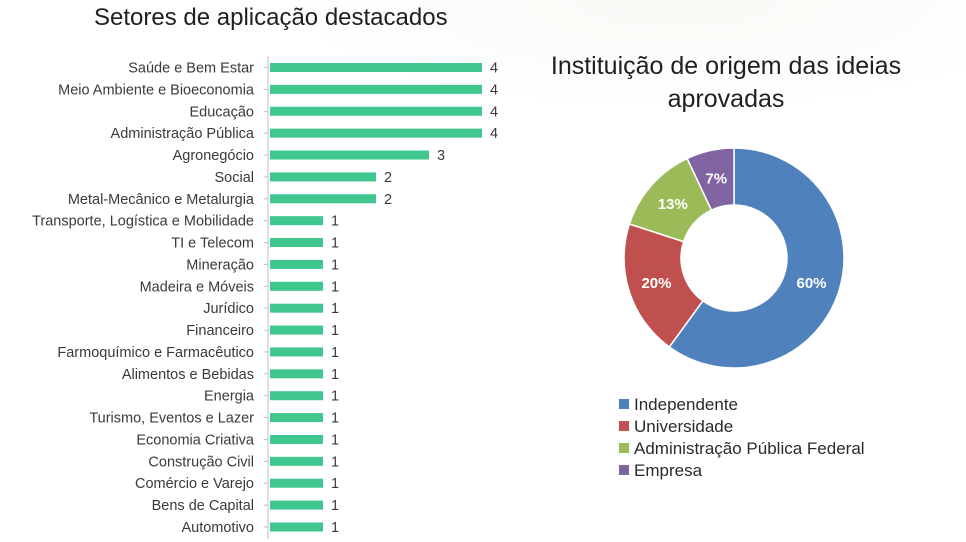 This screenshot has width=966, height=542. Describe the element at coordinates (171, 419) in the screenshot. I see `category-label: Turismo, Eventos e Lazer` at that location.